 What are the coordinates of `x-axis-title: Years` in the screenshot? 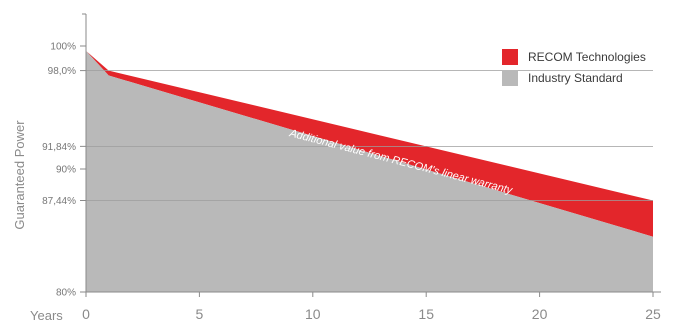 It's located at (46, 315).